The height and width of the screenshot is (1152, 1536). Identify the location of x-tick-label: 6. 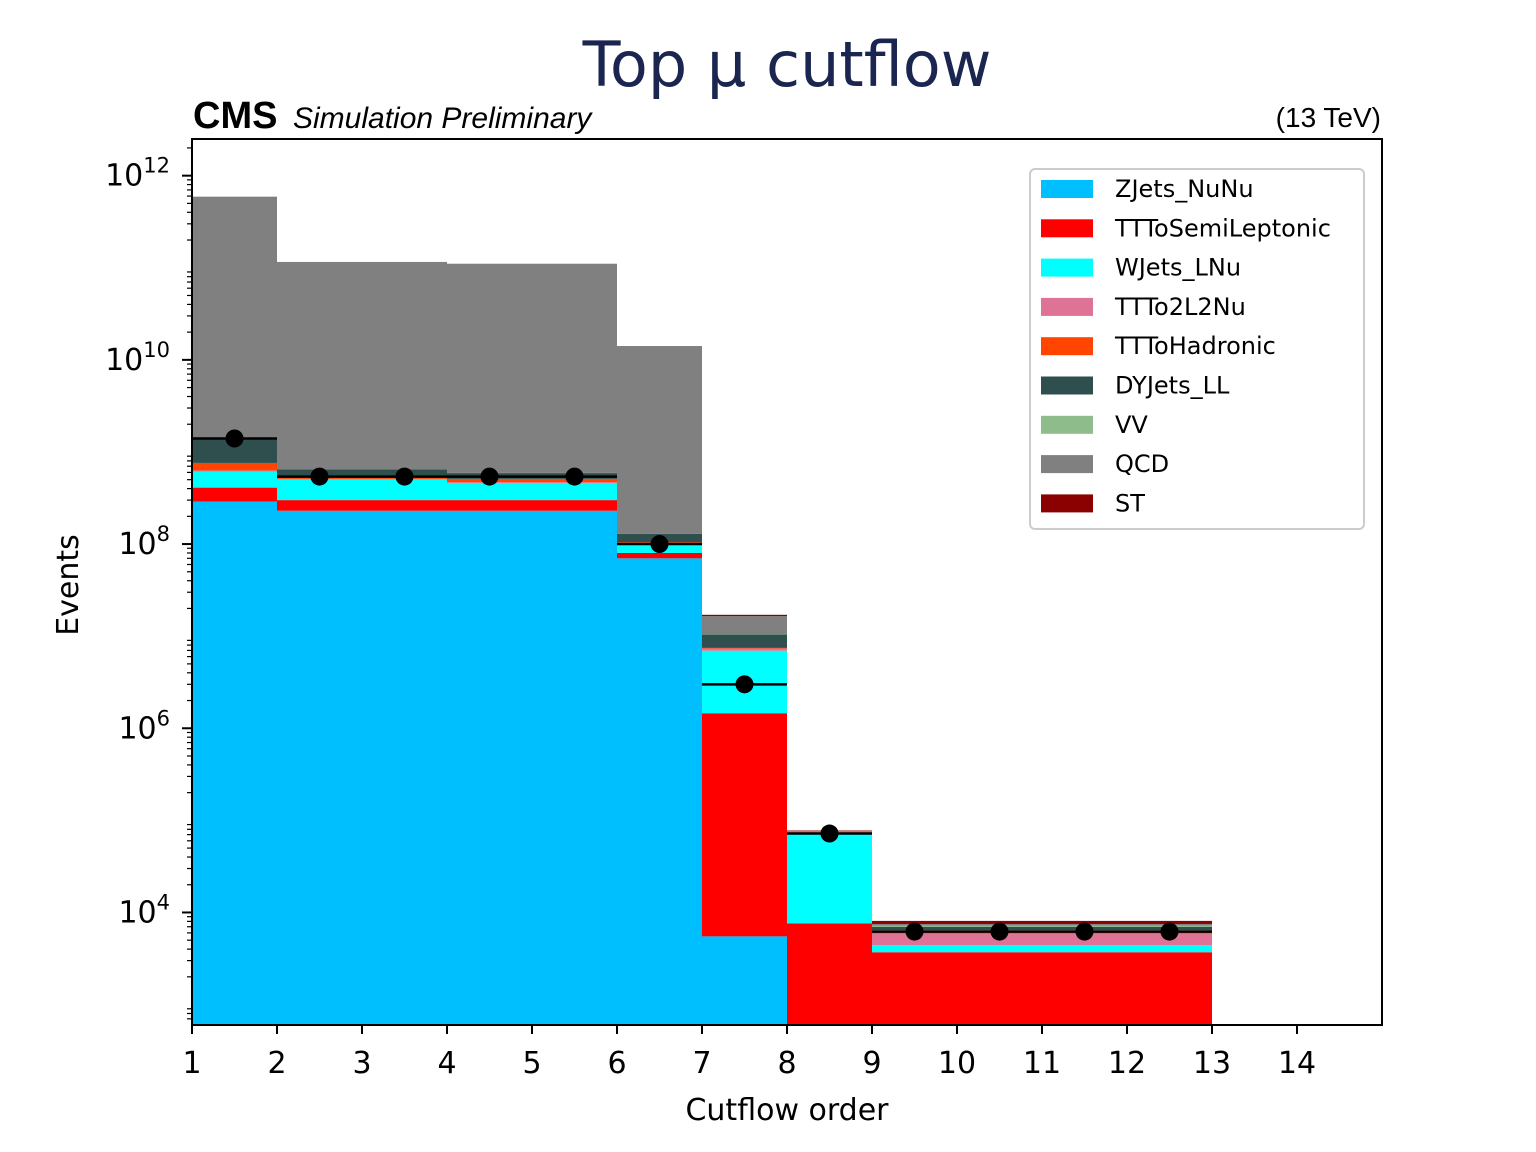
(616, 1063).